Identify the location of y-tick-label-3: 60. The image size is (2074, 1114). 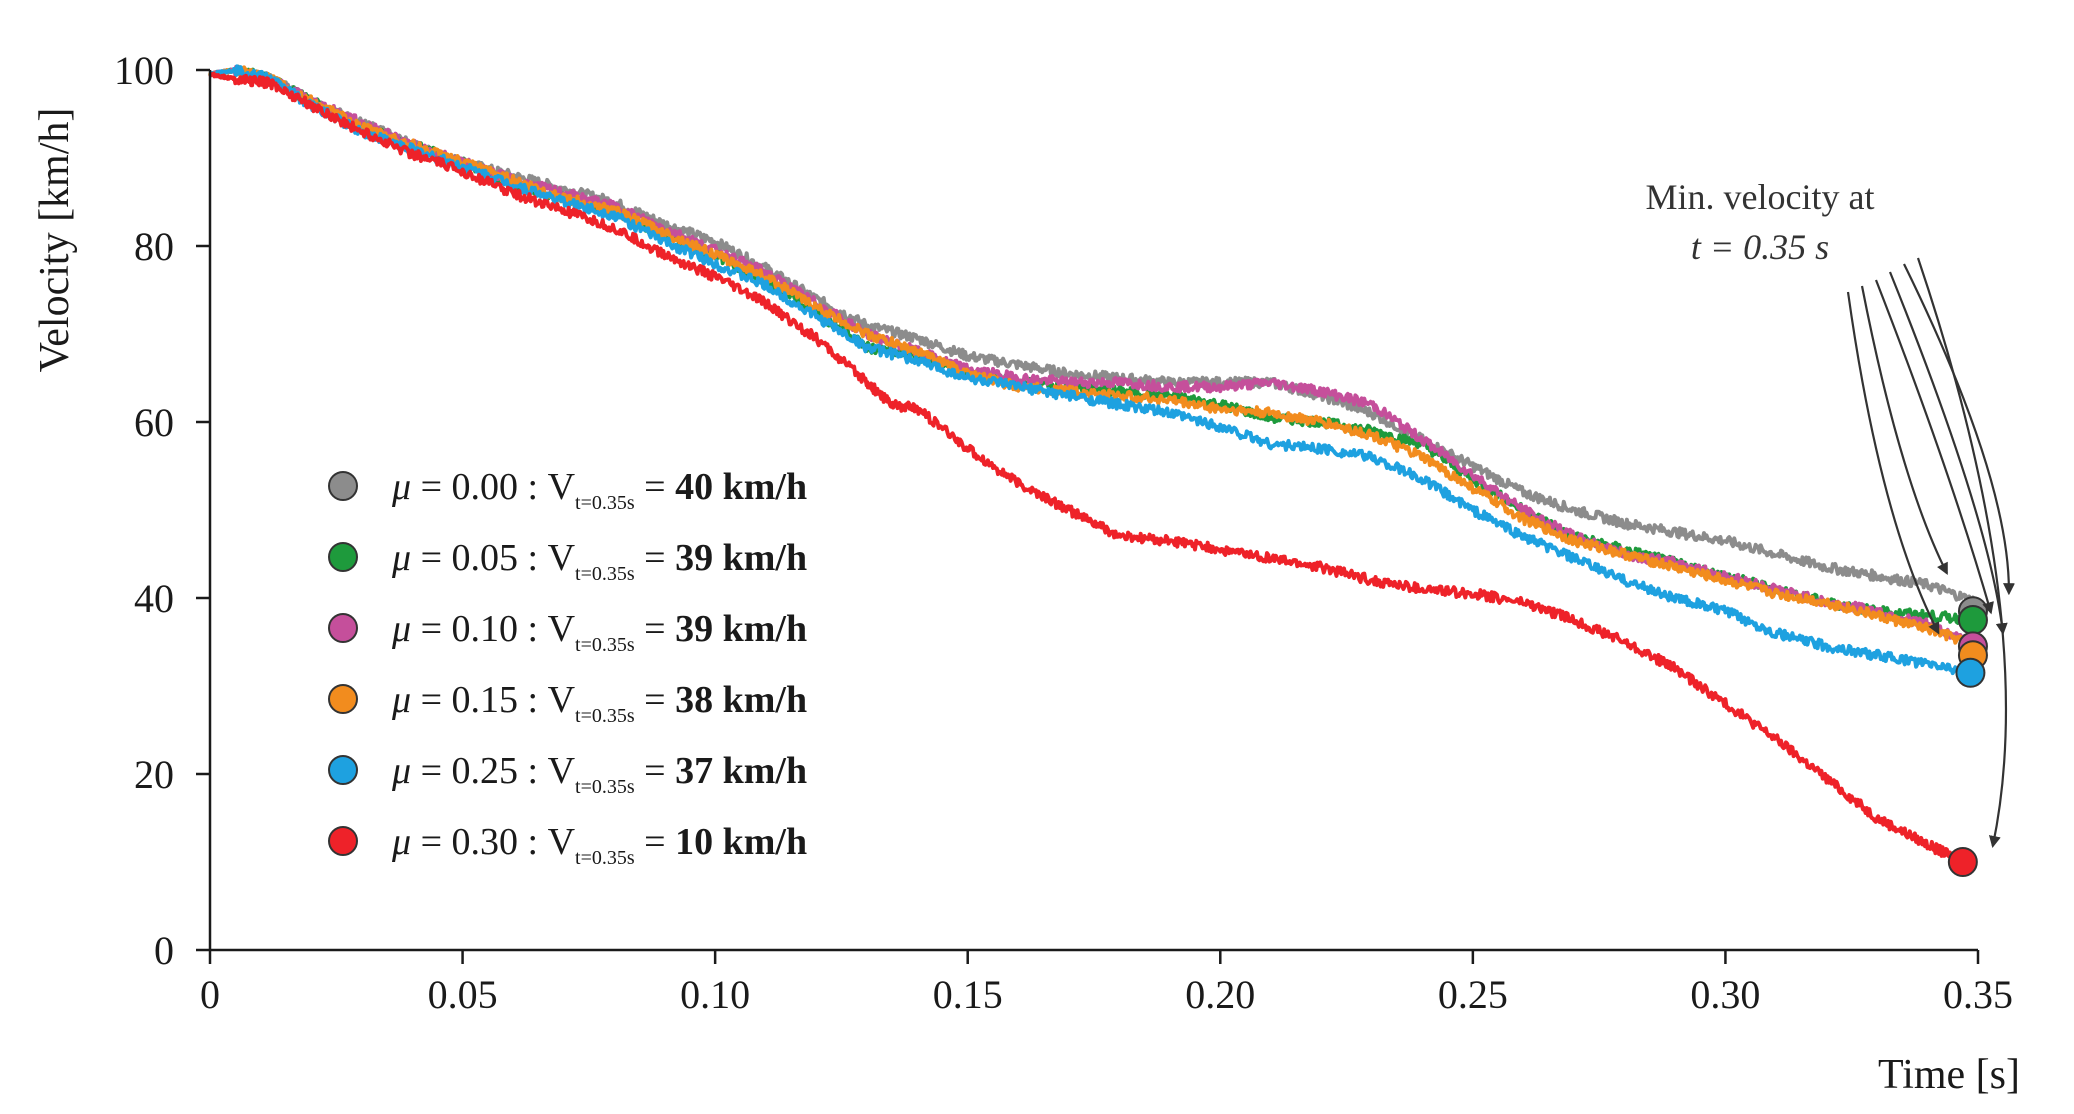
(154, 422).